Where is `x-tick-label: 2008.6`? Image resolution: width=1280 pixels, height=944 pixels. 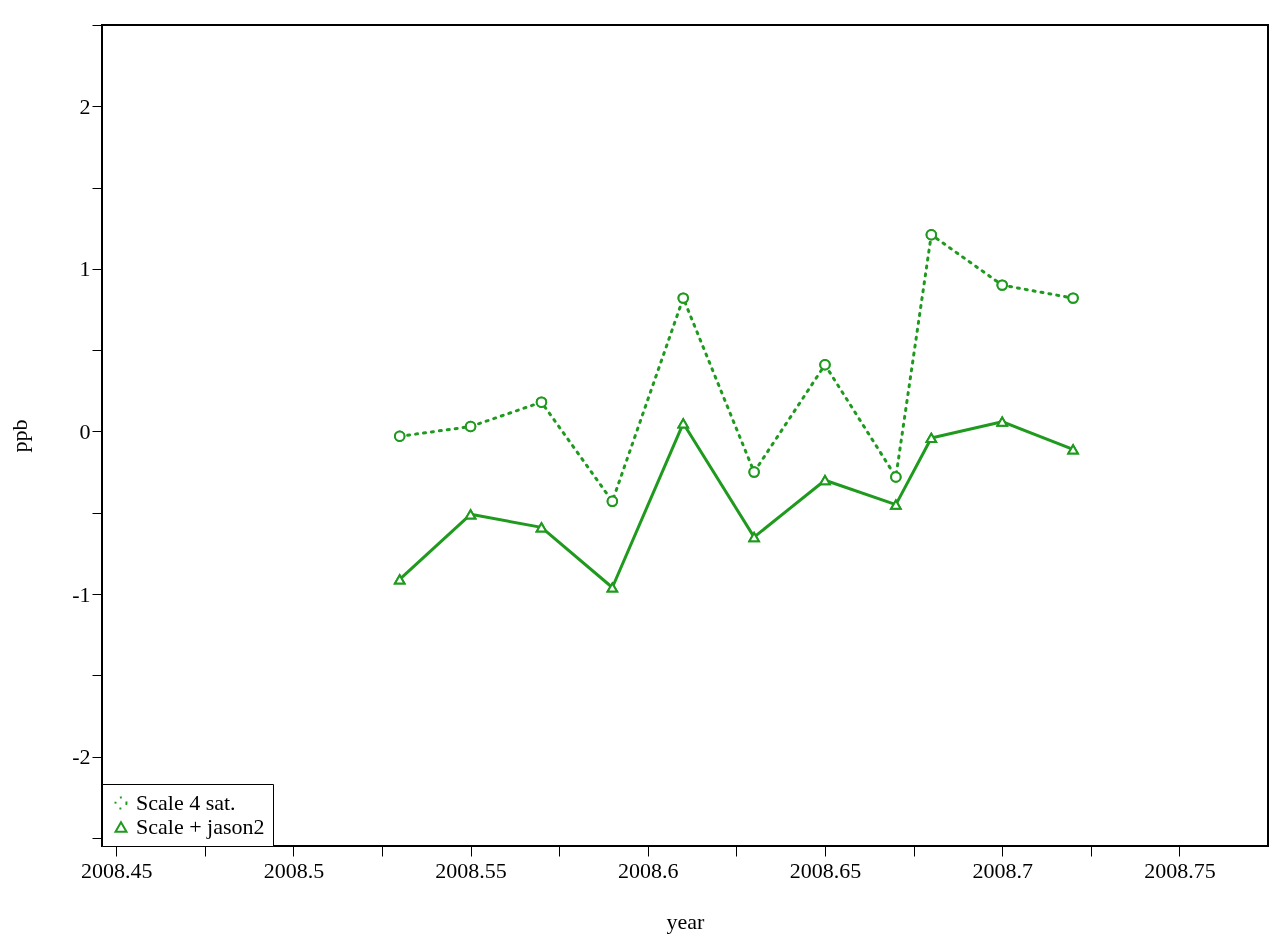
x-tick-label: 2008.6 is located at coordinates (648, 870).